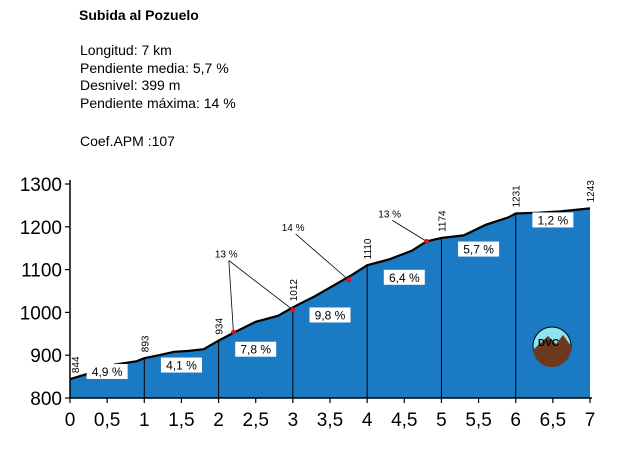 Image resolution: width=624 pixels, height=453 pixels. I want to click on y-tick-label: 900, so click(46, 356).